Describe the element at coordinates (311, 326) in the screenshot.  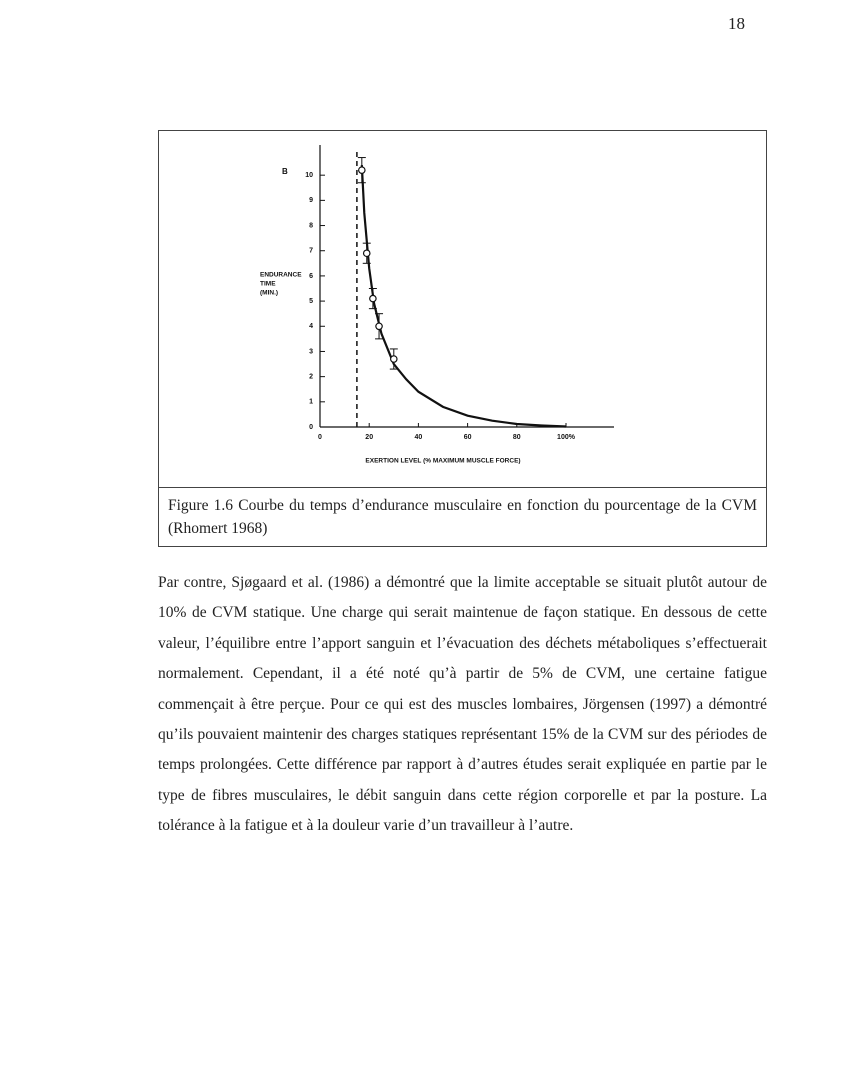
I see `y-tick-label: 4` at that location.